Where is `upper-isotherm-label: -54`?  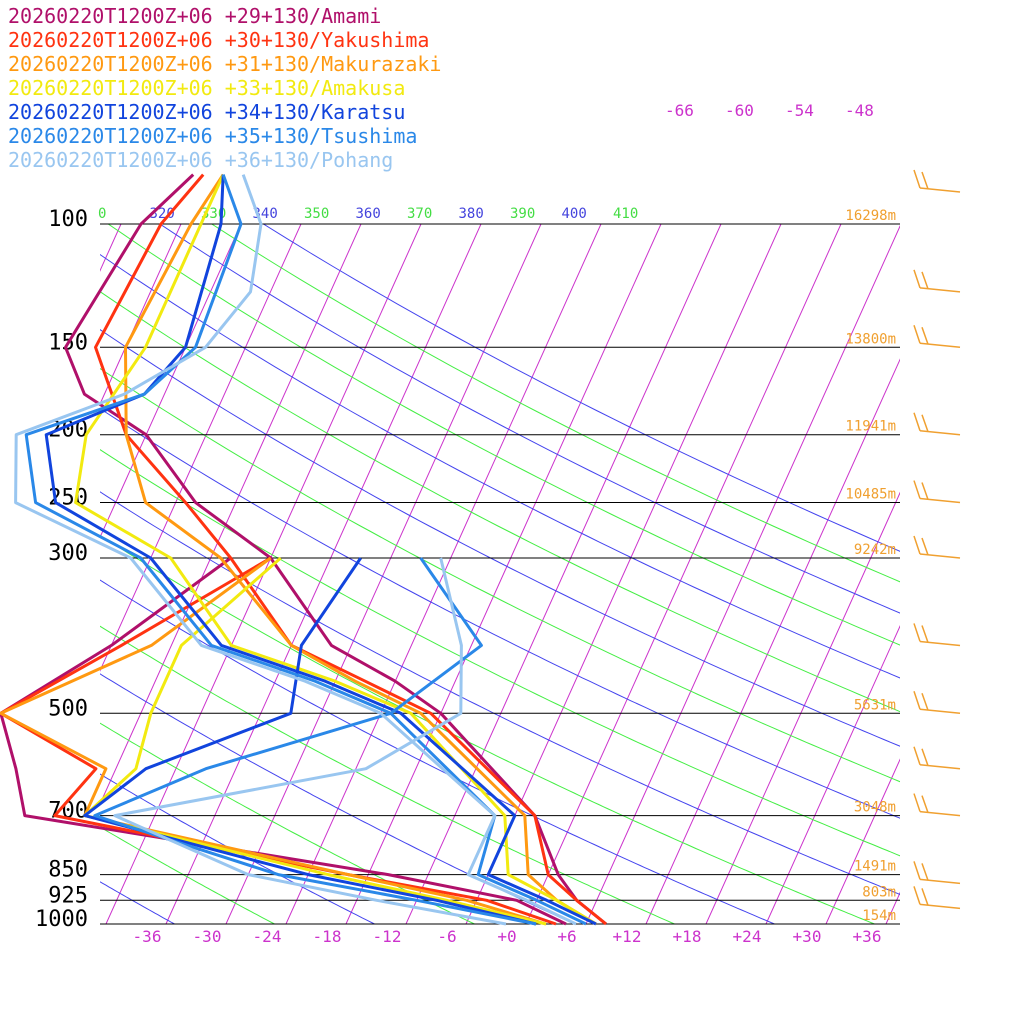 upper-isotherm-label: -54 is located at coordinates (799, 110).